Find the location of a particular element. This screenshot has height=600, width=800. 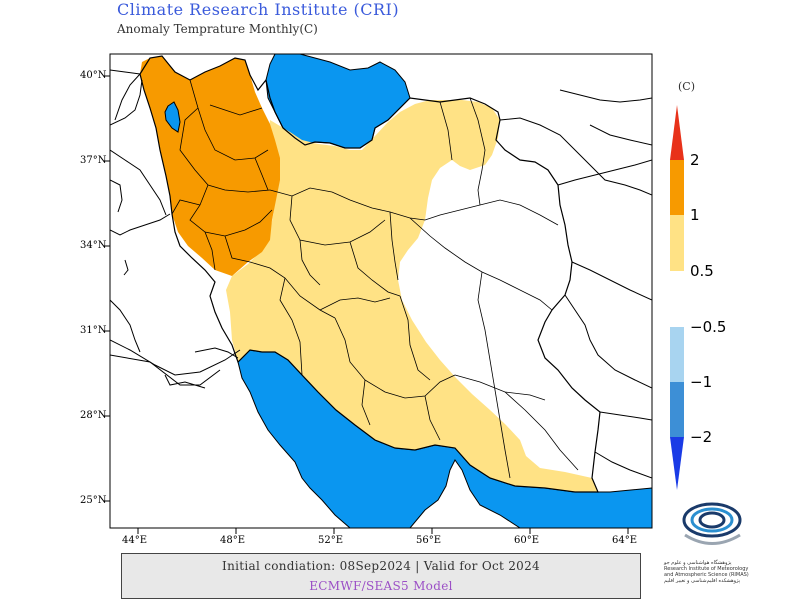

footer-model: ECMWF/SEAS5 Model is located at coordinates (381, 586).